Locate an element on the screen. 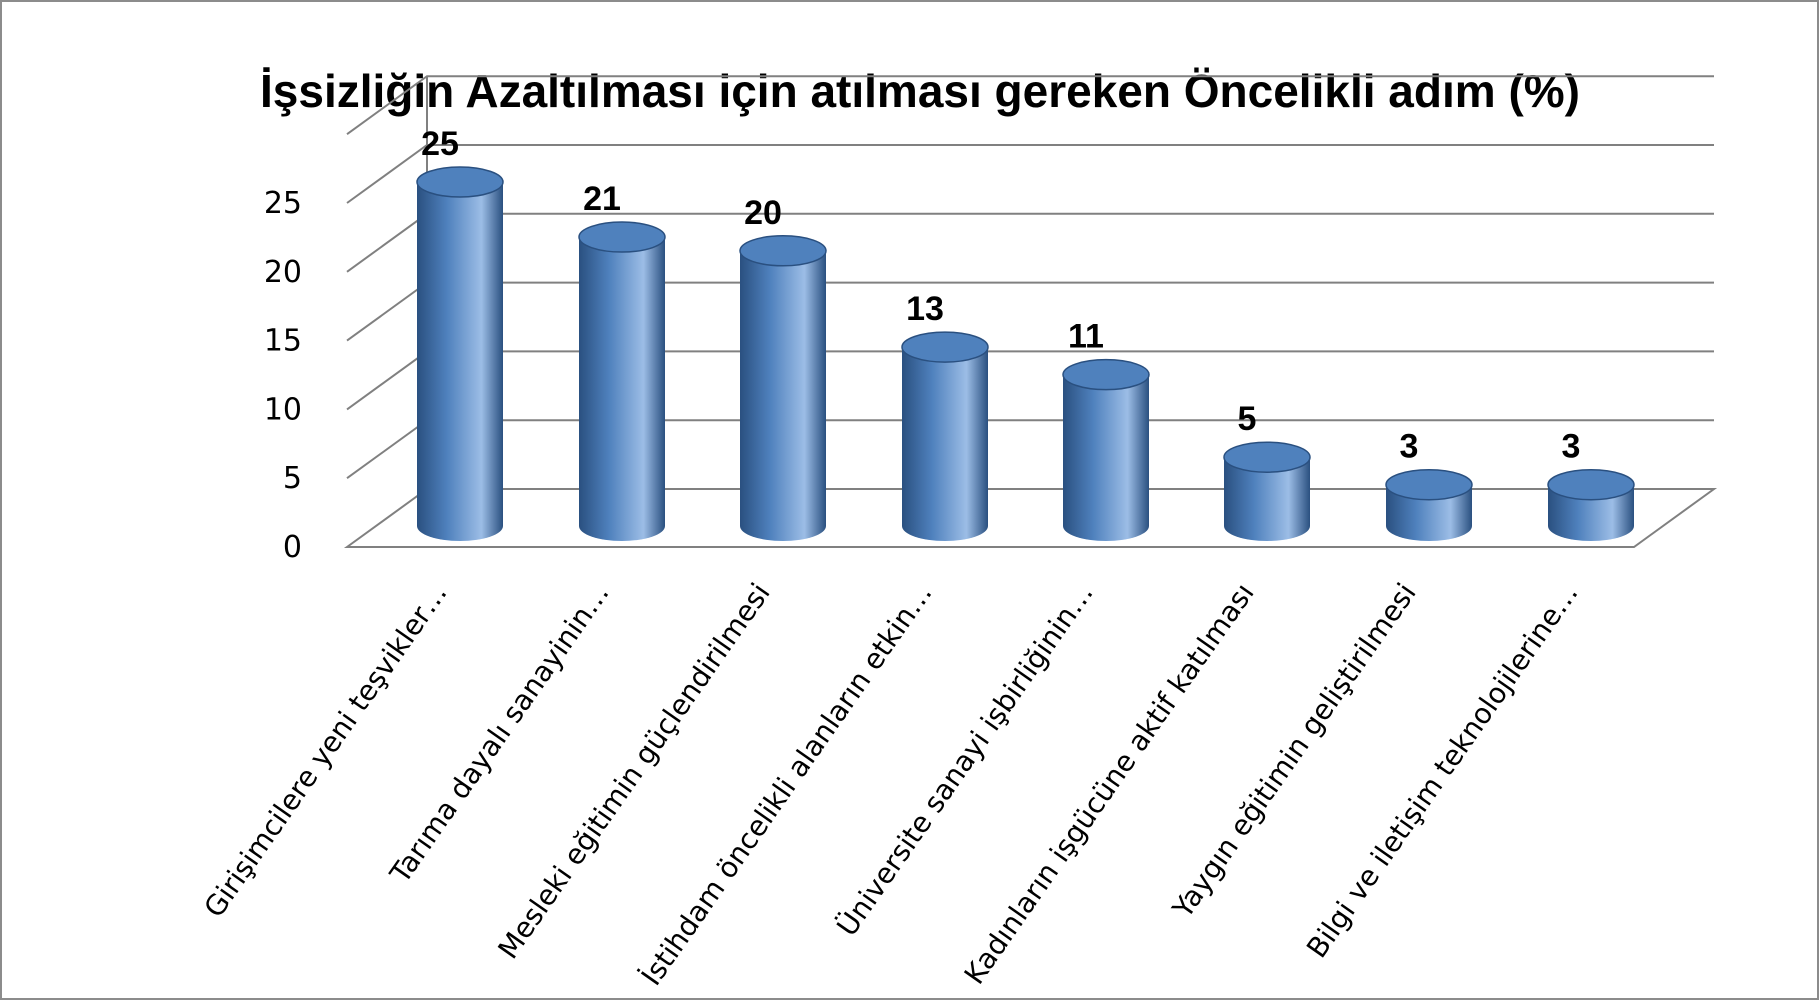 This screenshot has height=1002, width=1819. y-tick-label: 5 is located at coordinates (292, 478).